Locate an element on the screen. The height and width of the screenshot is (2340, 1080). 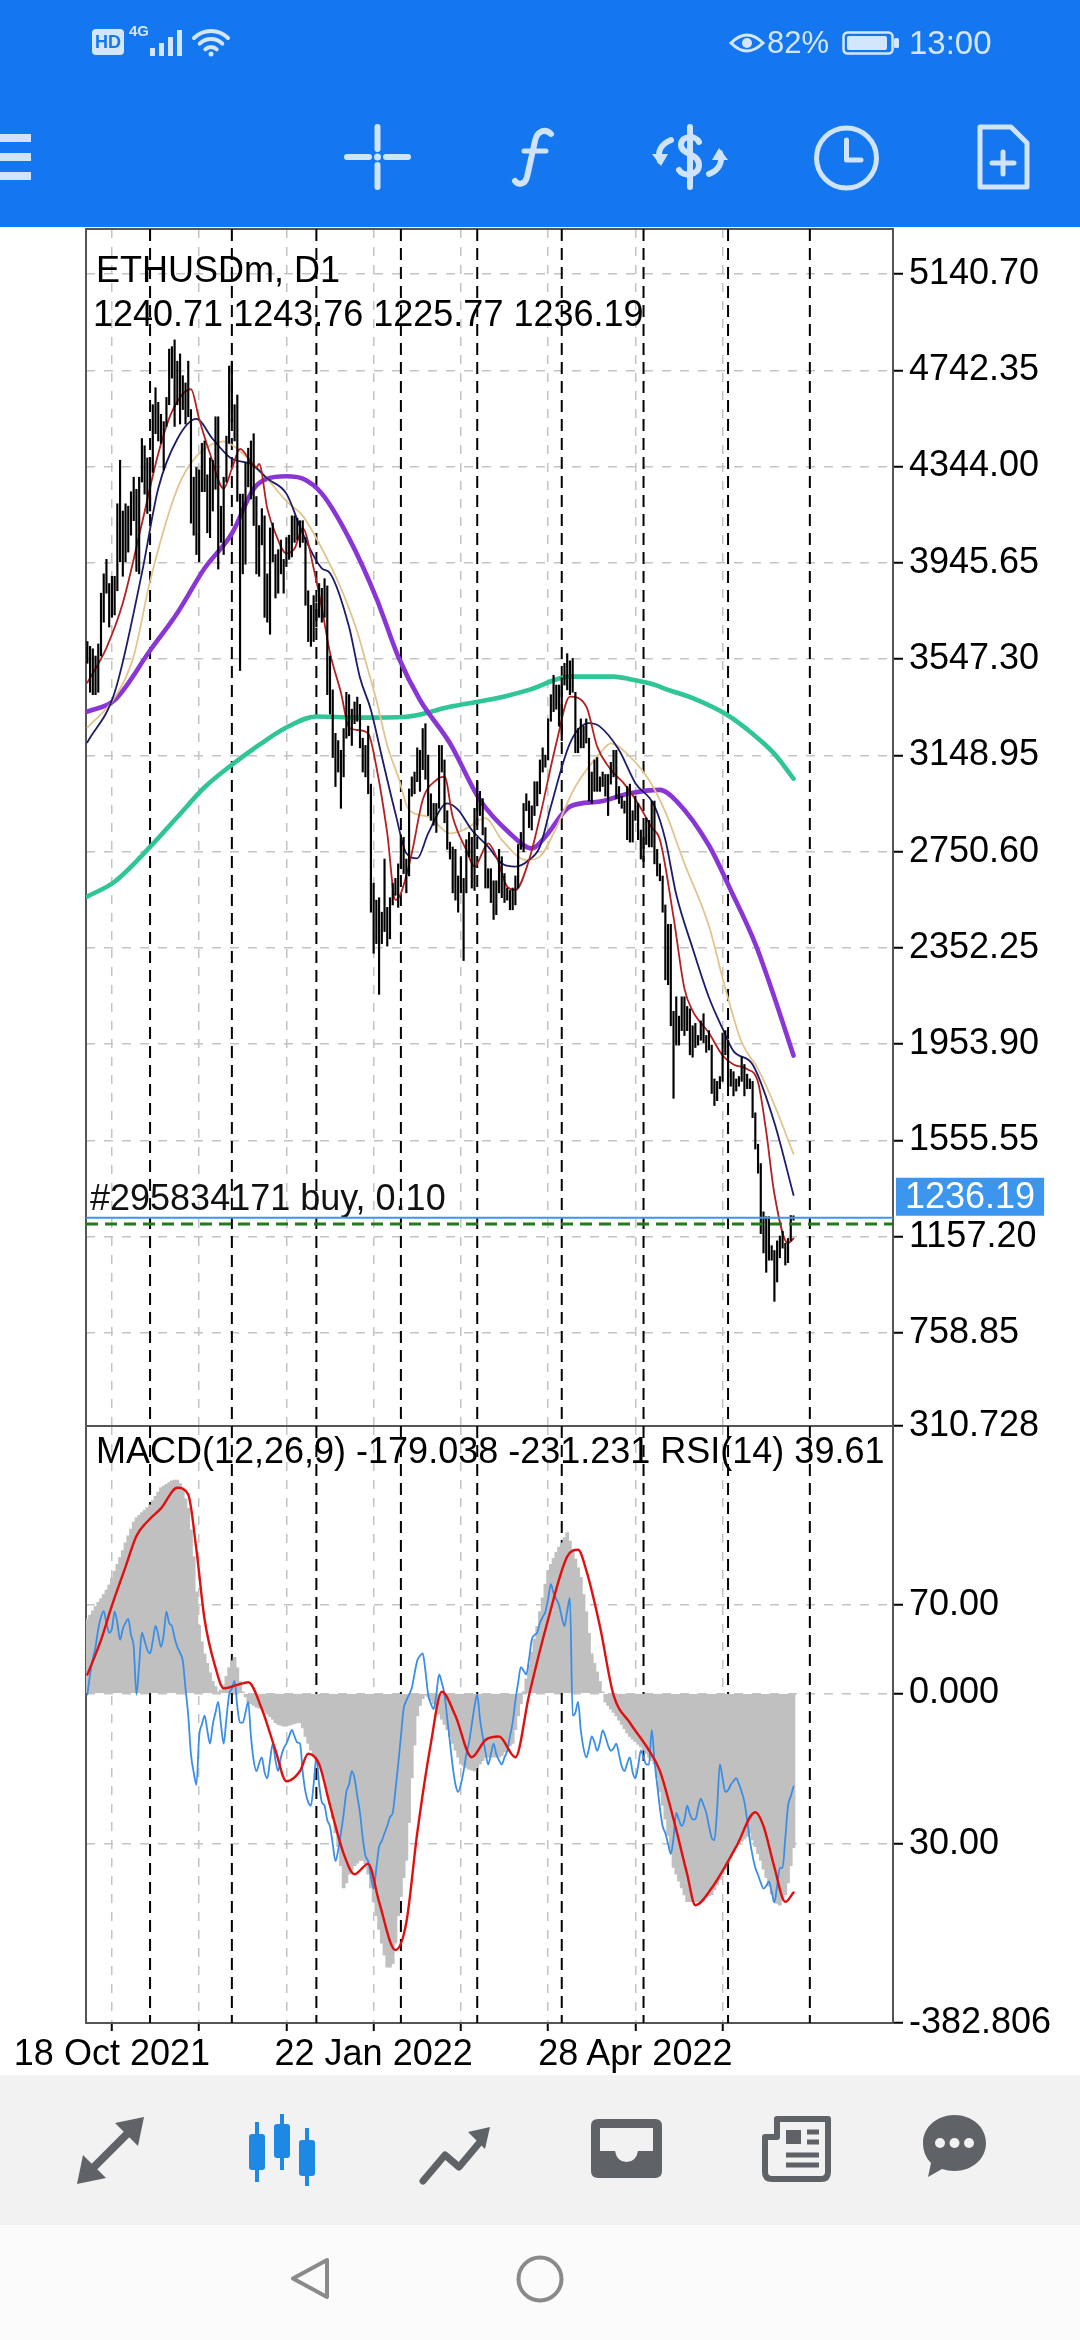
y-tick-label: 5140.70 is located at coordinates (974, 271).